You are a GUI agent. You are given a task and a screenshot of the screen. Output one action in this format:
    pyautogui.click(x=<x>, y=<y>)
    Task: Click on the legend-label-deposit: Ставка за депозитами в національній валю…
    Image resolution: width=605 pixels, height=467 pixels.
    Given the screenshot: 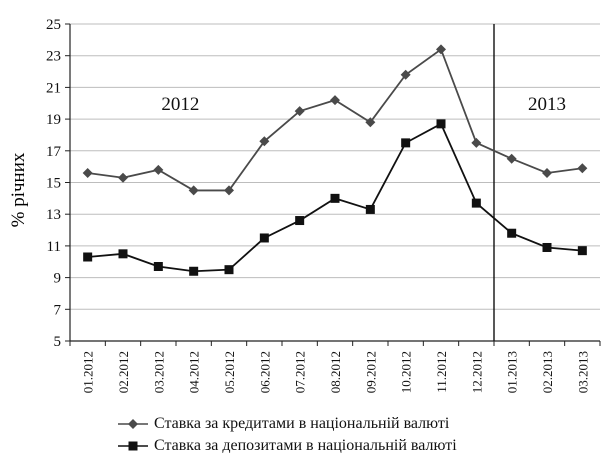 What is the action you would take?
    pyautogui.click(x=305, y=445)
    